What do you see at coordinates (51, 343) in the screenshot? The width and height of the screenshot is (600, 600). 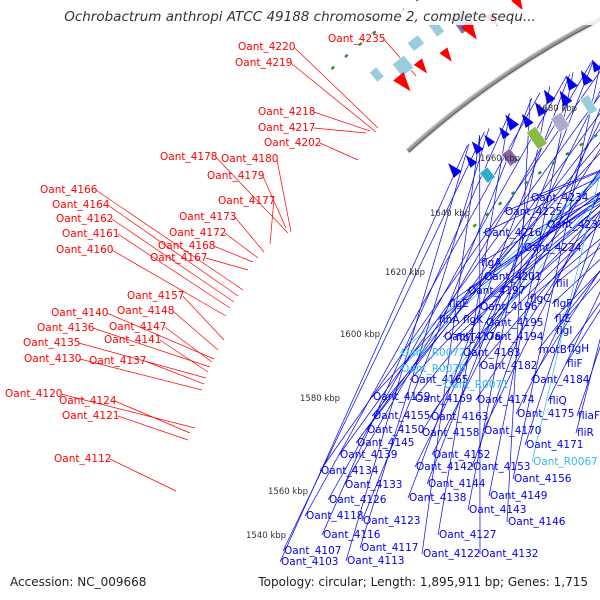 I see `gene-label: Oant_4135` at bounding box center [51, 343].